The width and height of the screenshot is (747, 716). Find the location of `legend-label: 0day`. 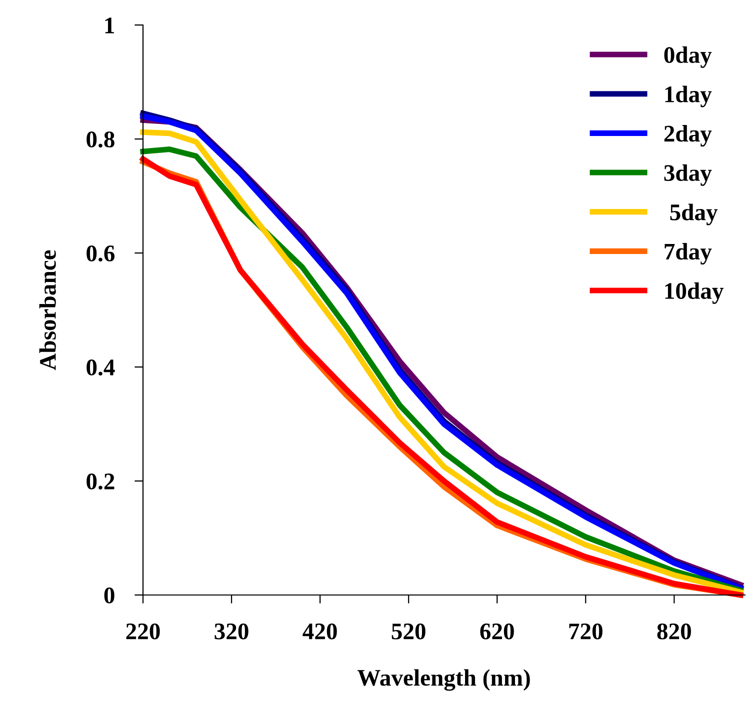

legend-label: 0day is located at coordinates (688, 57).